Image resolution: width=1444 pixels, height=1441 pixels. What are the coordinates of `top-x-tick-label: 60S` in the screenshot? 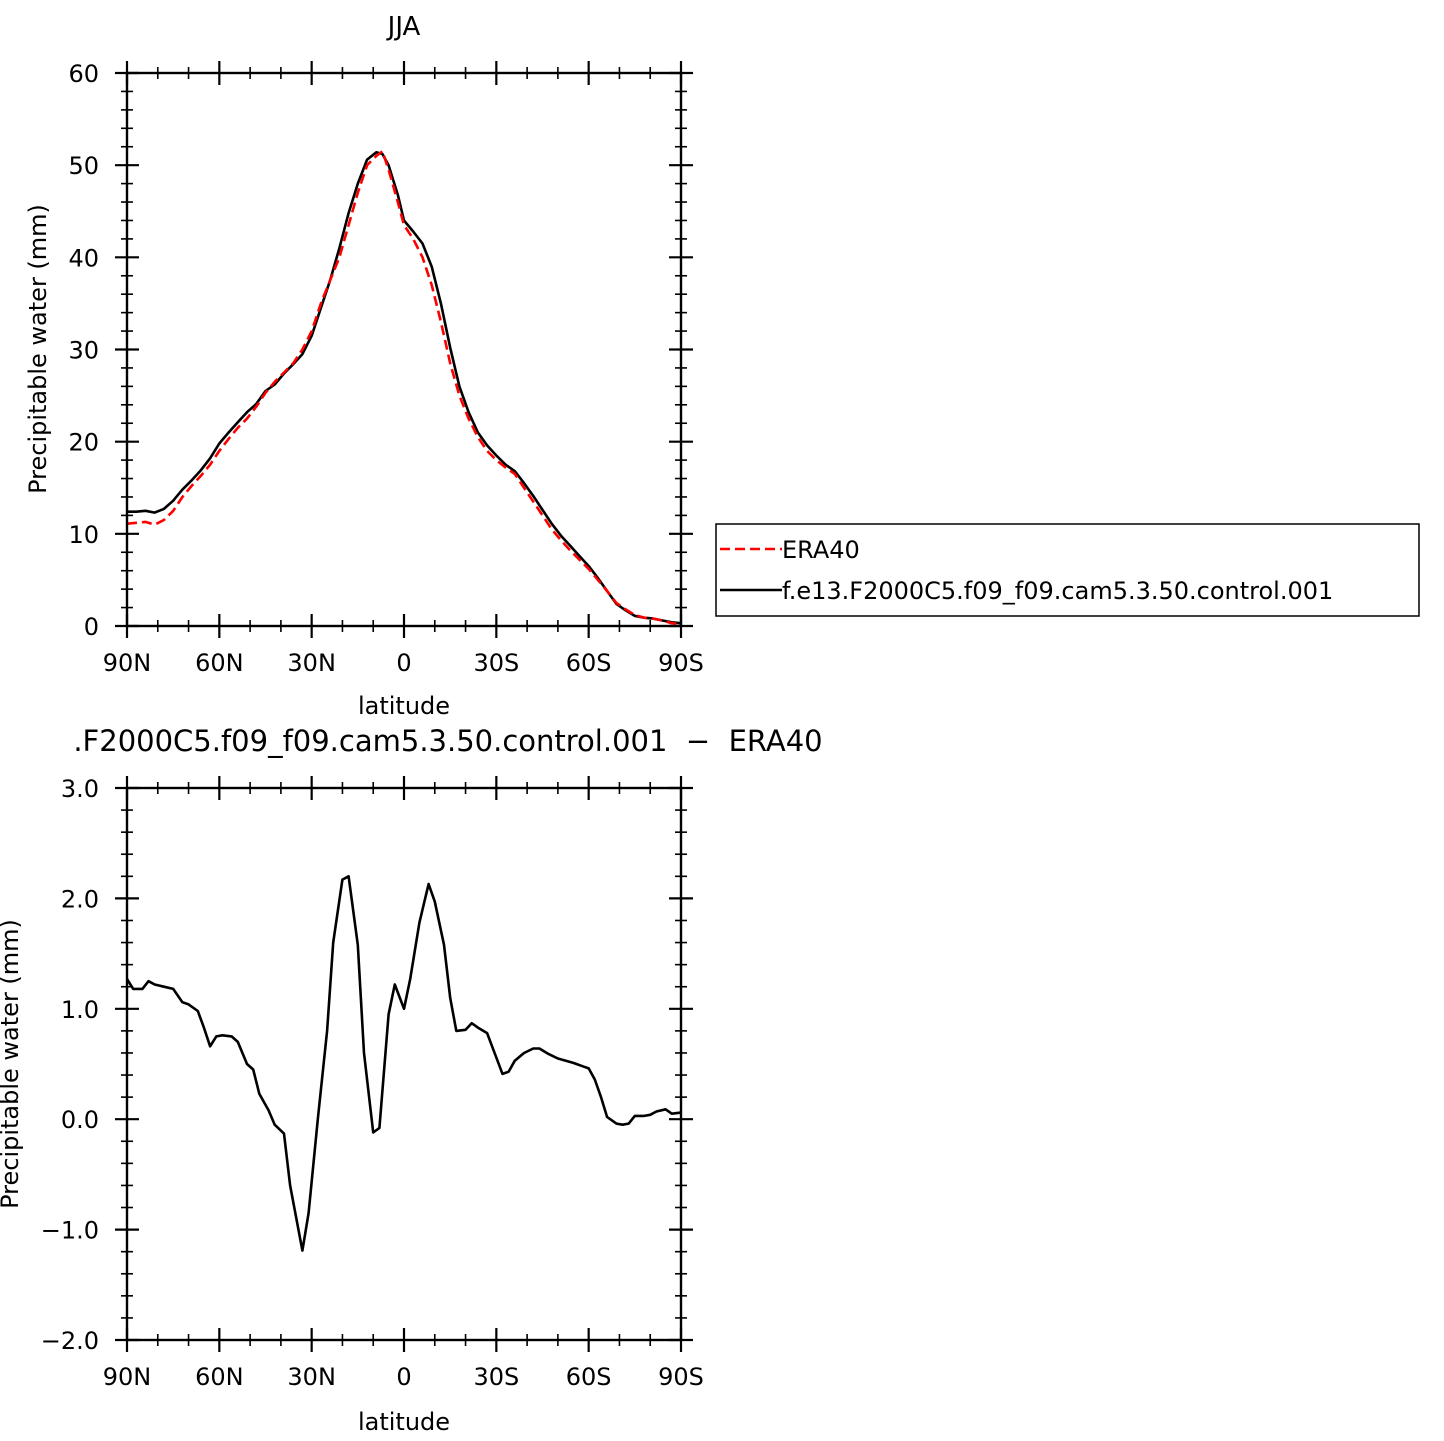 It's located at (589, 663).